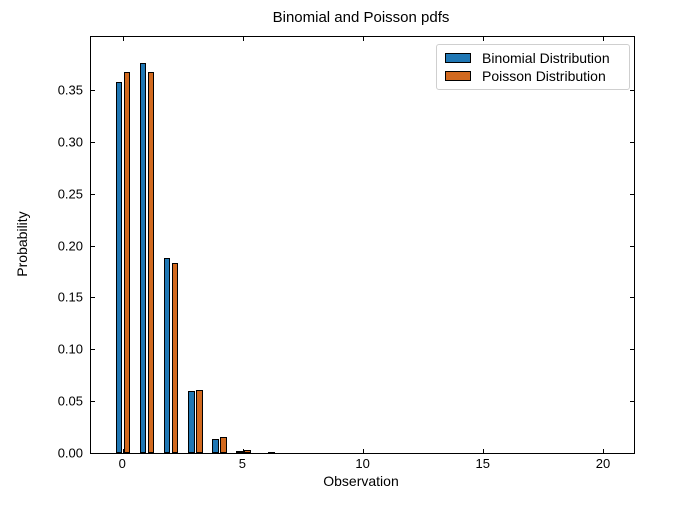  I want to click on x-tick-label: 10, so click(362, 463).